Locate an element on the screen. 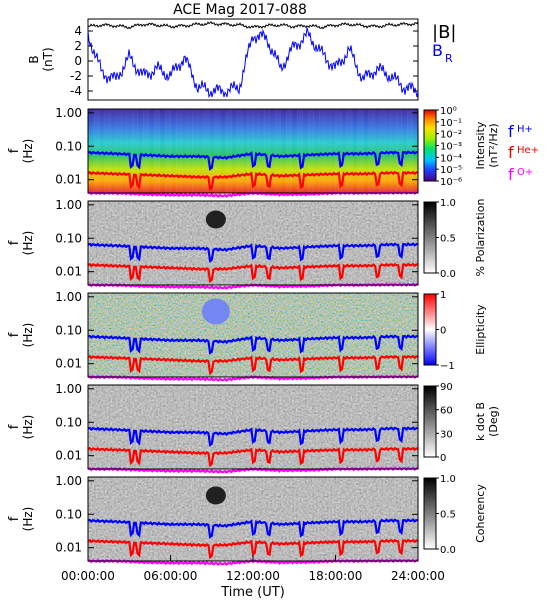  colorbar-tick-label: 10⁻² is located at coordinates (451, 135).